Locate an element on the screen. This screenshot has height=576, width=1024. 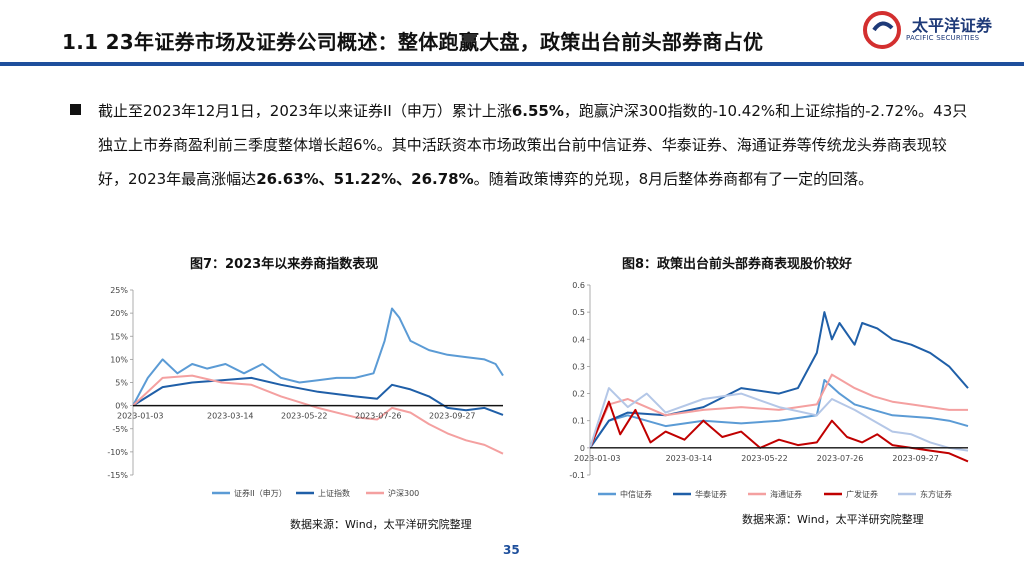
logo-subtext: PACIFIC SECURITIES is located at coordinates (943, 38).